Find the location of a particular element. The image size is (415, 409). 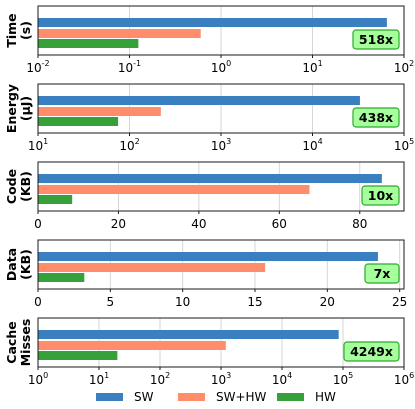

axis-label: Data(KB) is located at coordinates (18, 264).